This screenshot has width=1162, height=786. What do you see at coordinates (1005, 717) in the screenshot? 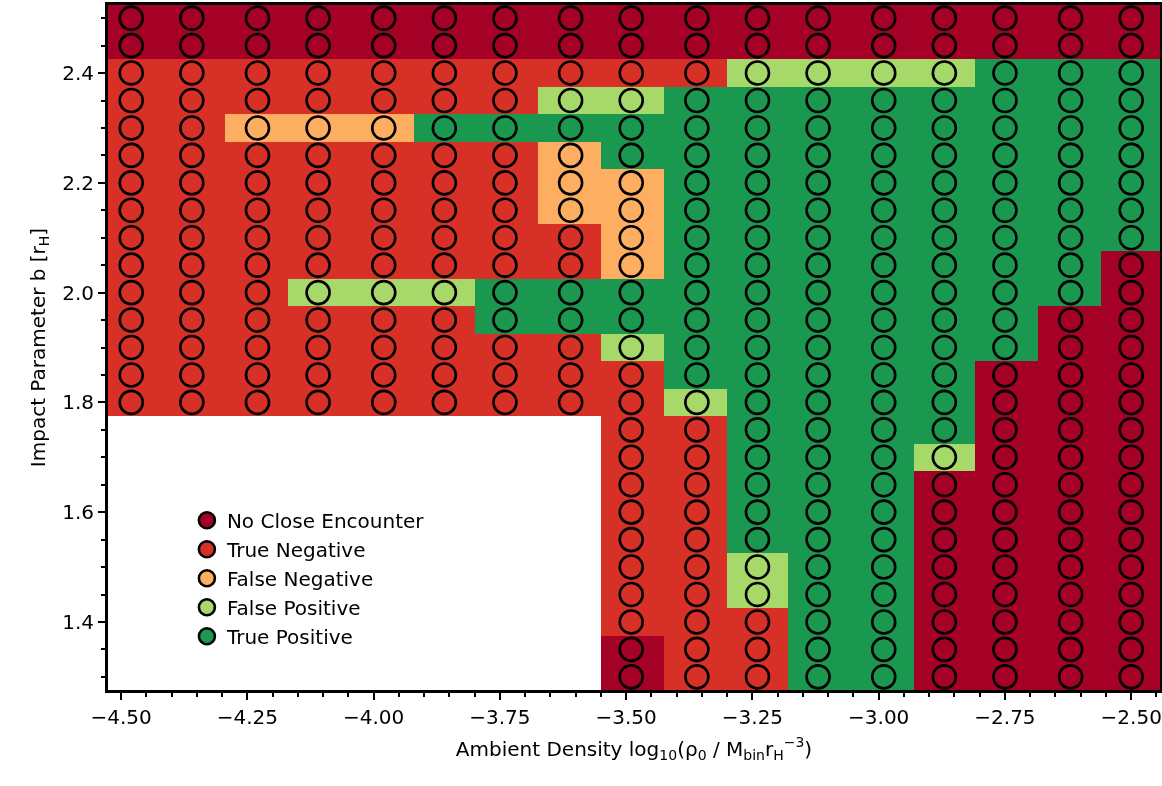
I see `x-tick-label: −2.75` at bounding box center [1005, 717].